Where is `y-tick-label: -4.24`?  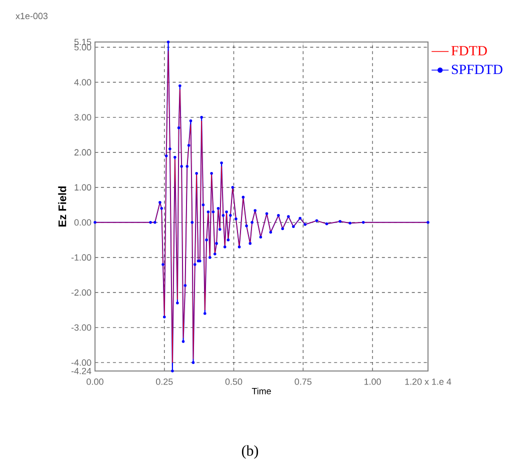
y-tick-label: -4.24 is located at coordinates (81, 371).